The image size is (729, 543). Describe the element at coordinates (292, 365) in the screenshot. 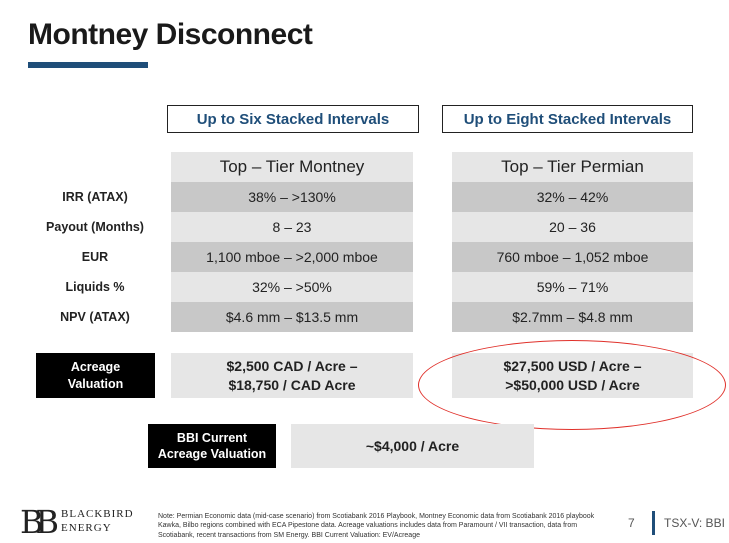

I see `value-line: $2,500 CAD / Acre –` at that location.